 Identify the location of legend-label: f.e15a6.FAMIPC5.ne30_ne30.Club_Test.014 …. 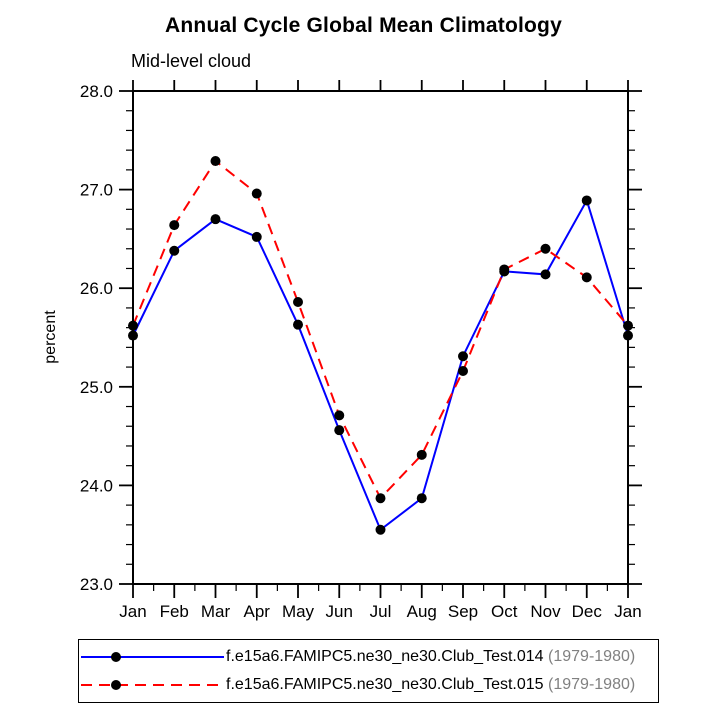
(430, 657).